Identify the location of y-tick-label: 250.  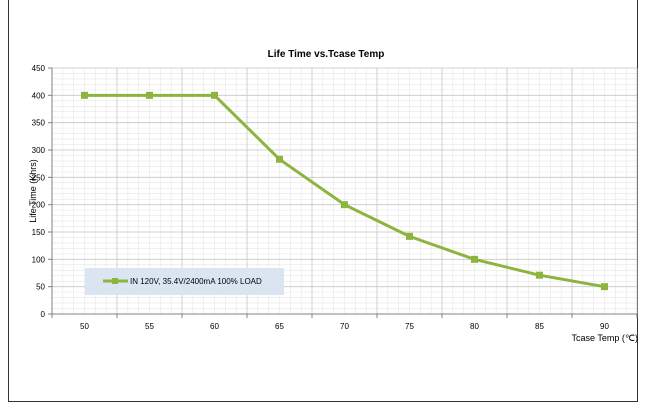
(39, 177).